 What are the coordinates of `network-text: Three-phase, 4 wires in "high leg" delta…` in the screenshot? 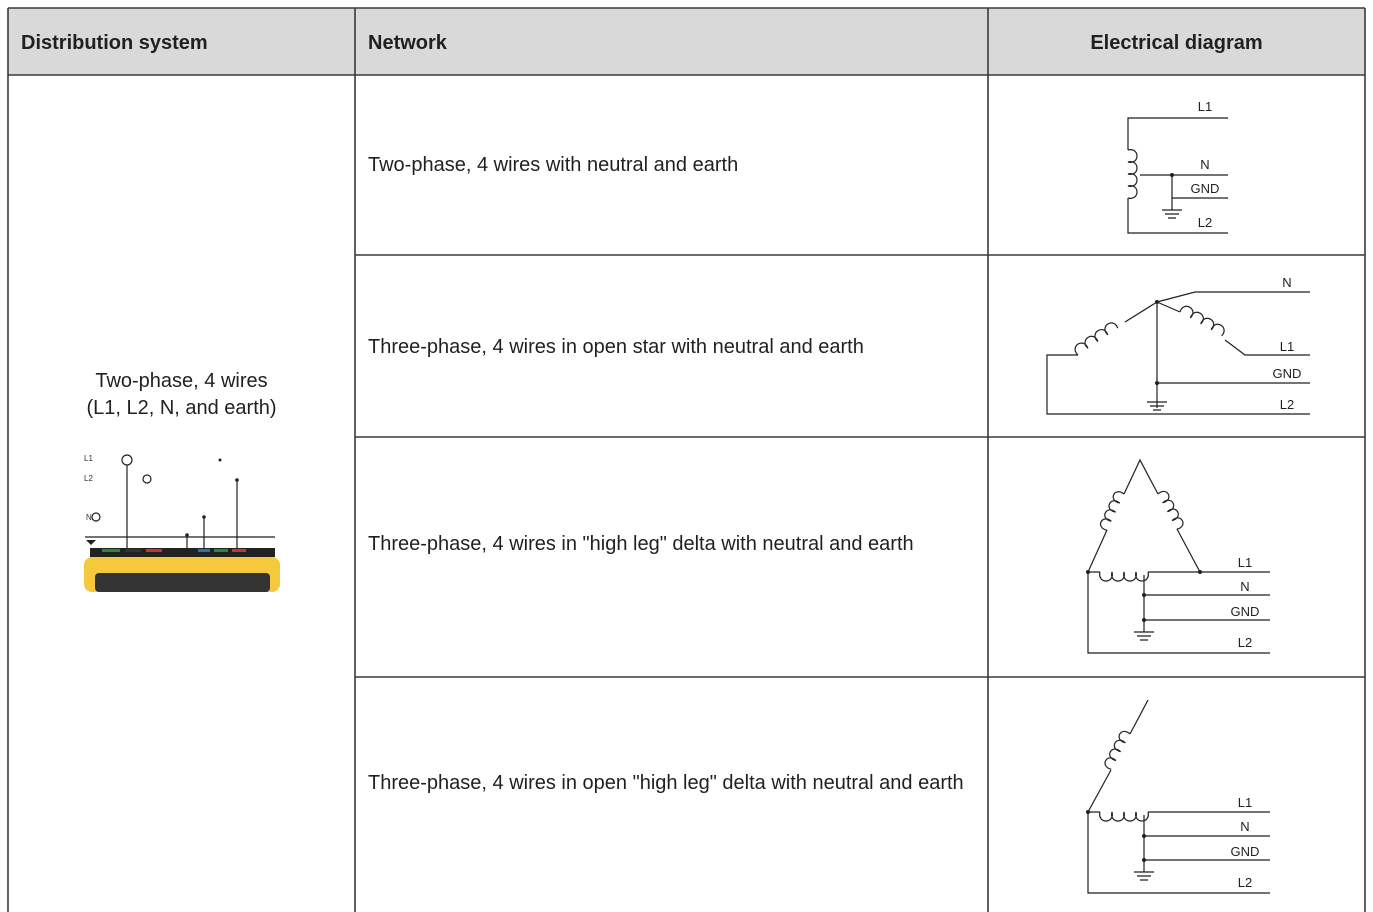 It's located at (641, 544).